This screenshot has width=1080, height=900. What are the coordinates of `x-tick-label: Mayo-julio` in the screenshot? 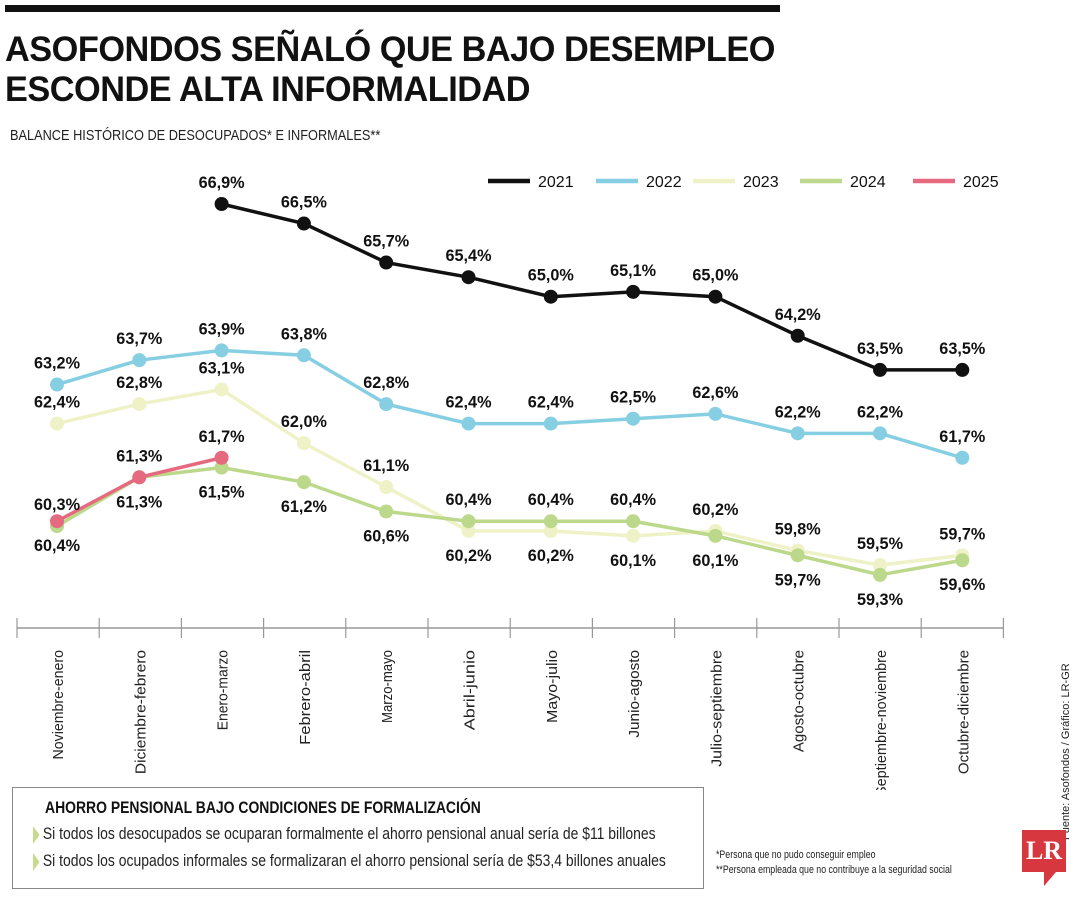 It's located at (552, 686).